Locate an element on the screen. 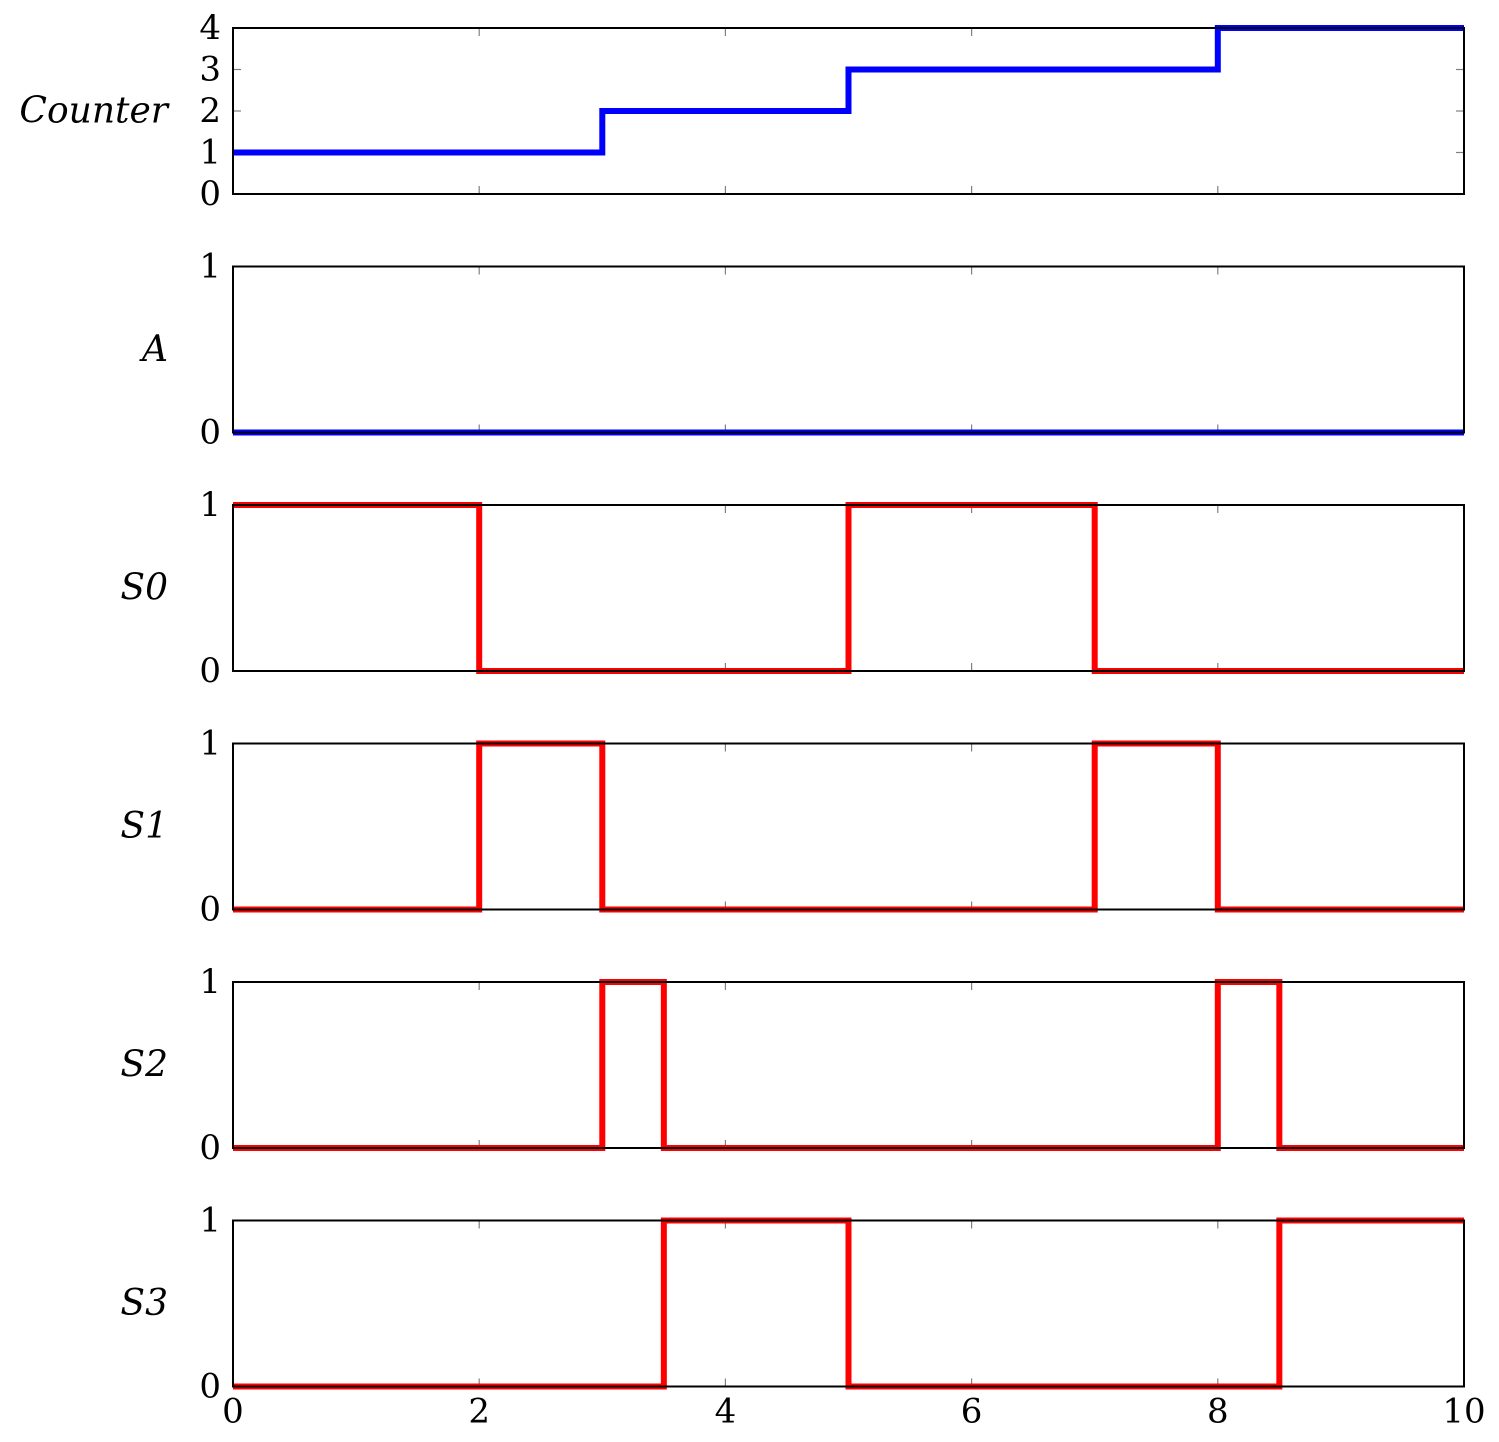 Image resolution: width=1499 pixels, height=1442 pixels. x-tick-label: 6 is located at coordinates (972, 1412).